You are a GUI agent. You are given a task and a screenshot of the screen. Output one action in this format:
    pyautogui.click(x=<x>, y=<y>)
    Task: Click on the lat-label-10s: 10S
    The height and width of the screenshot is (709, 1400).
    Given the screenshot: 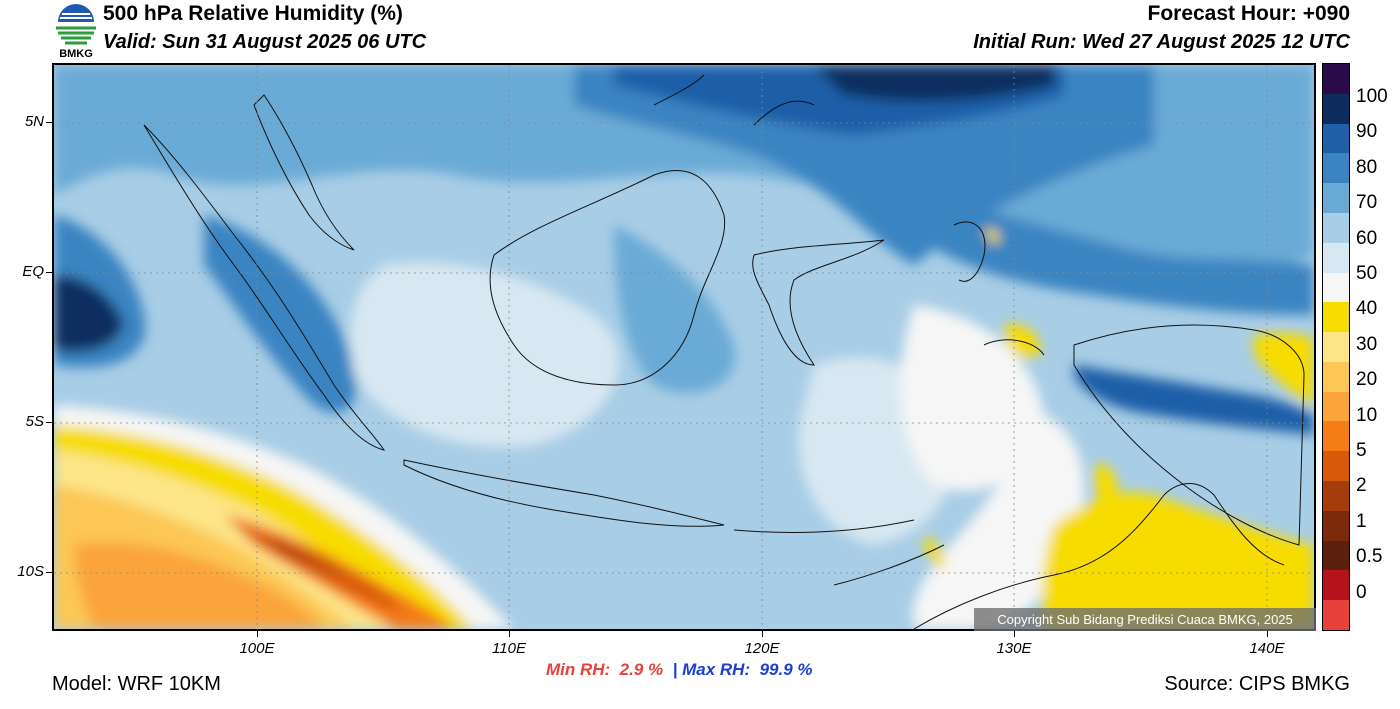 What is the action you would take?
    pyautogui.click(x=30, y=571)
    